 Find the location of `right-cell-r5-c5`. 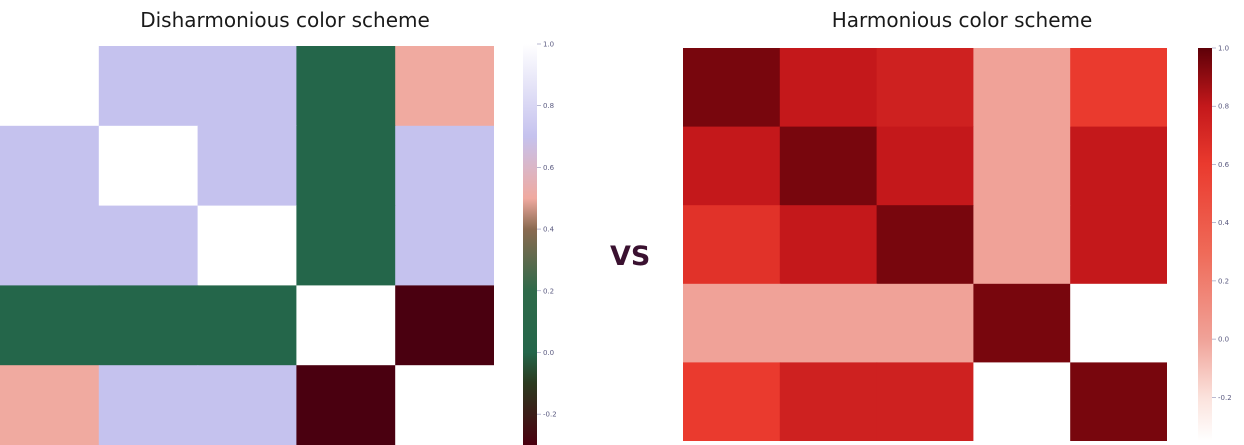

right-cell-r5-c5 is located at coordinates (1118, 401).